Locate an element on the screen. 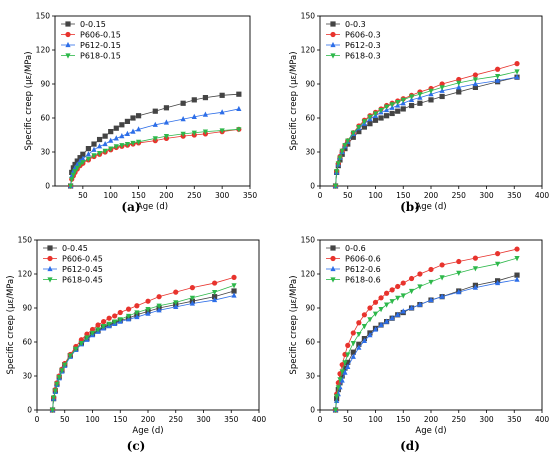 The image size is (550, 459). x-tick-label: 100 is located at coordinates (375, 419).